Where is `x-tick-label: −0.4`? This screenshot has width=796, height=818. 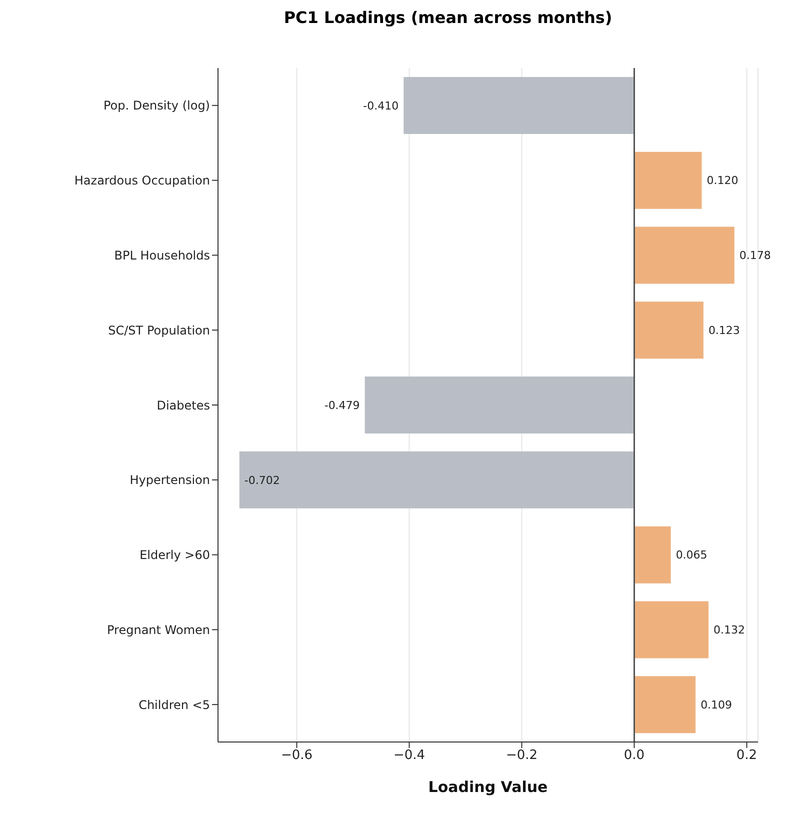
x-tick-label: −0.4 is located at coordinates (409, 756).